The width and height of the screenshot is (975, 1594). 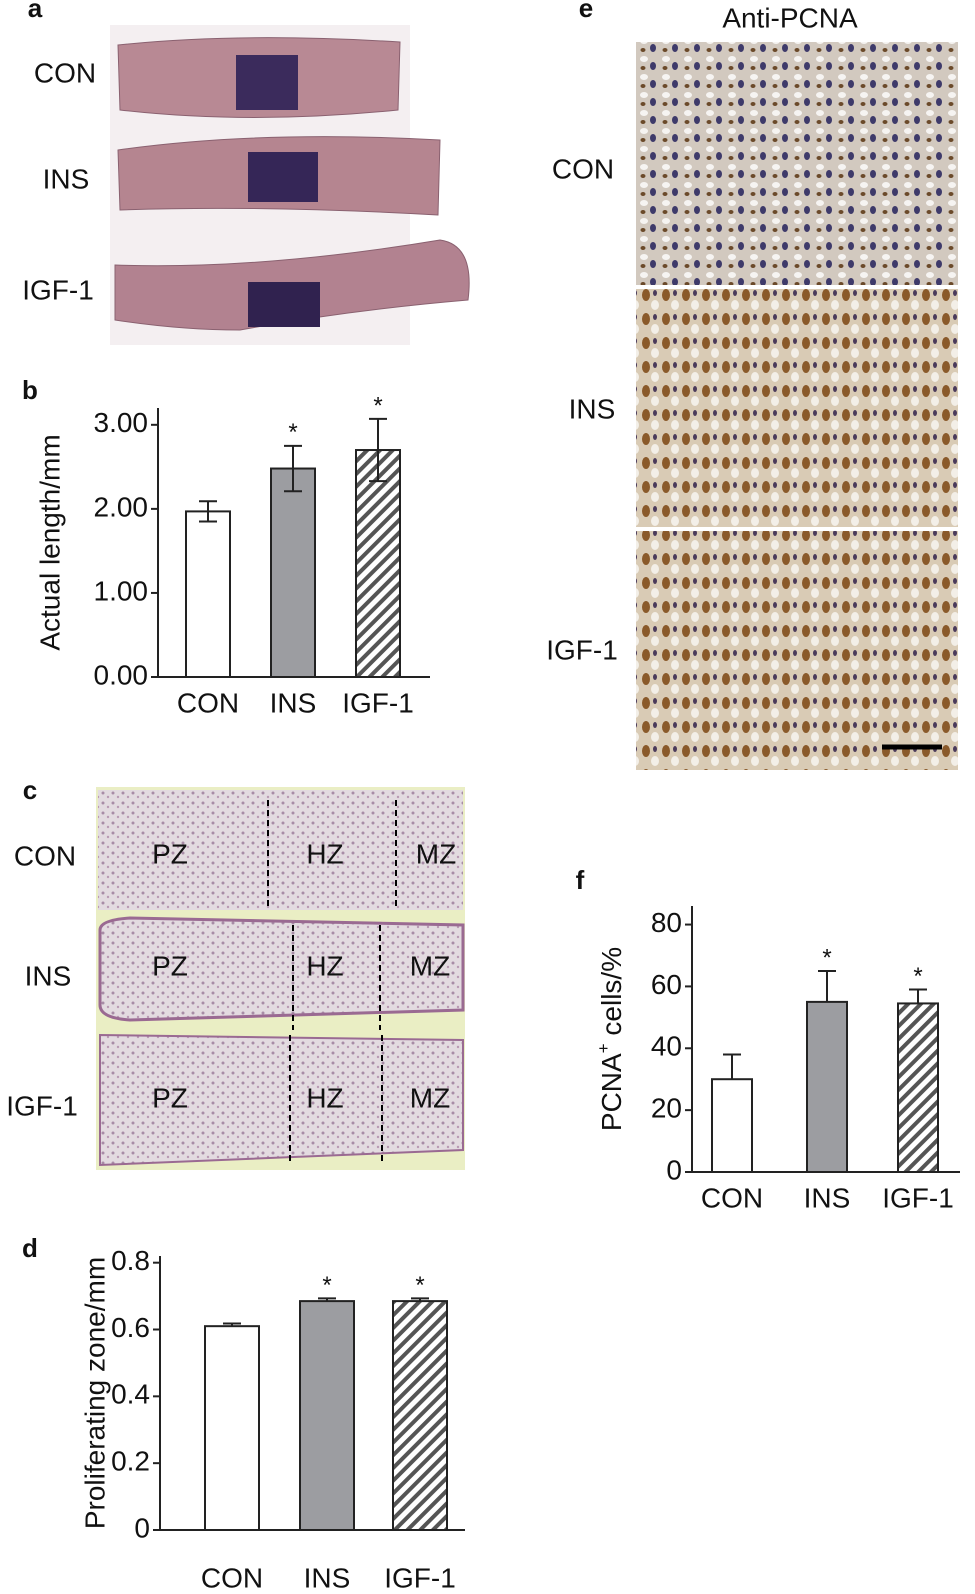 What do you see at coordinates (611, 995) in the screenshot?
I see `y-axis-label-part: cells/%` at bounding box center [611, 995].